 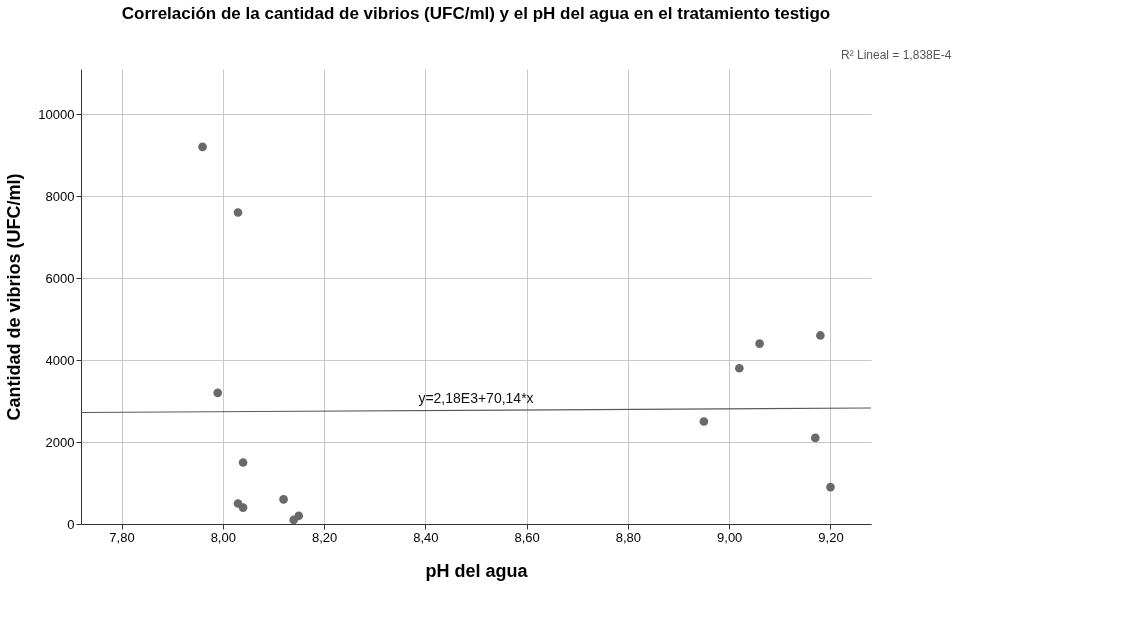 I want to click on x-tick-label: 8,80, so click(x=628, y=537).